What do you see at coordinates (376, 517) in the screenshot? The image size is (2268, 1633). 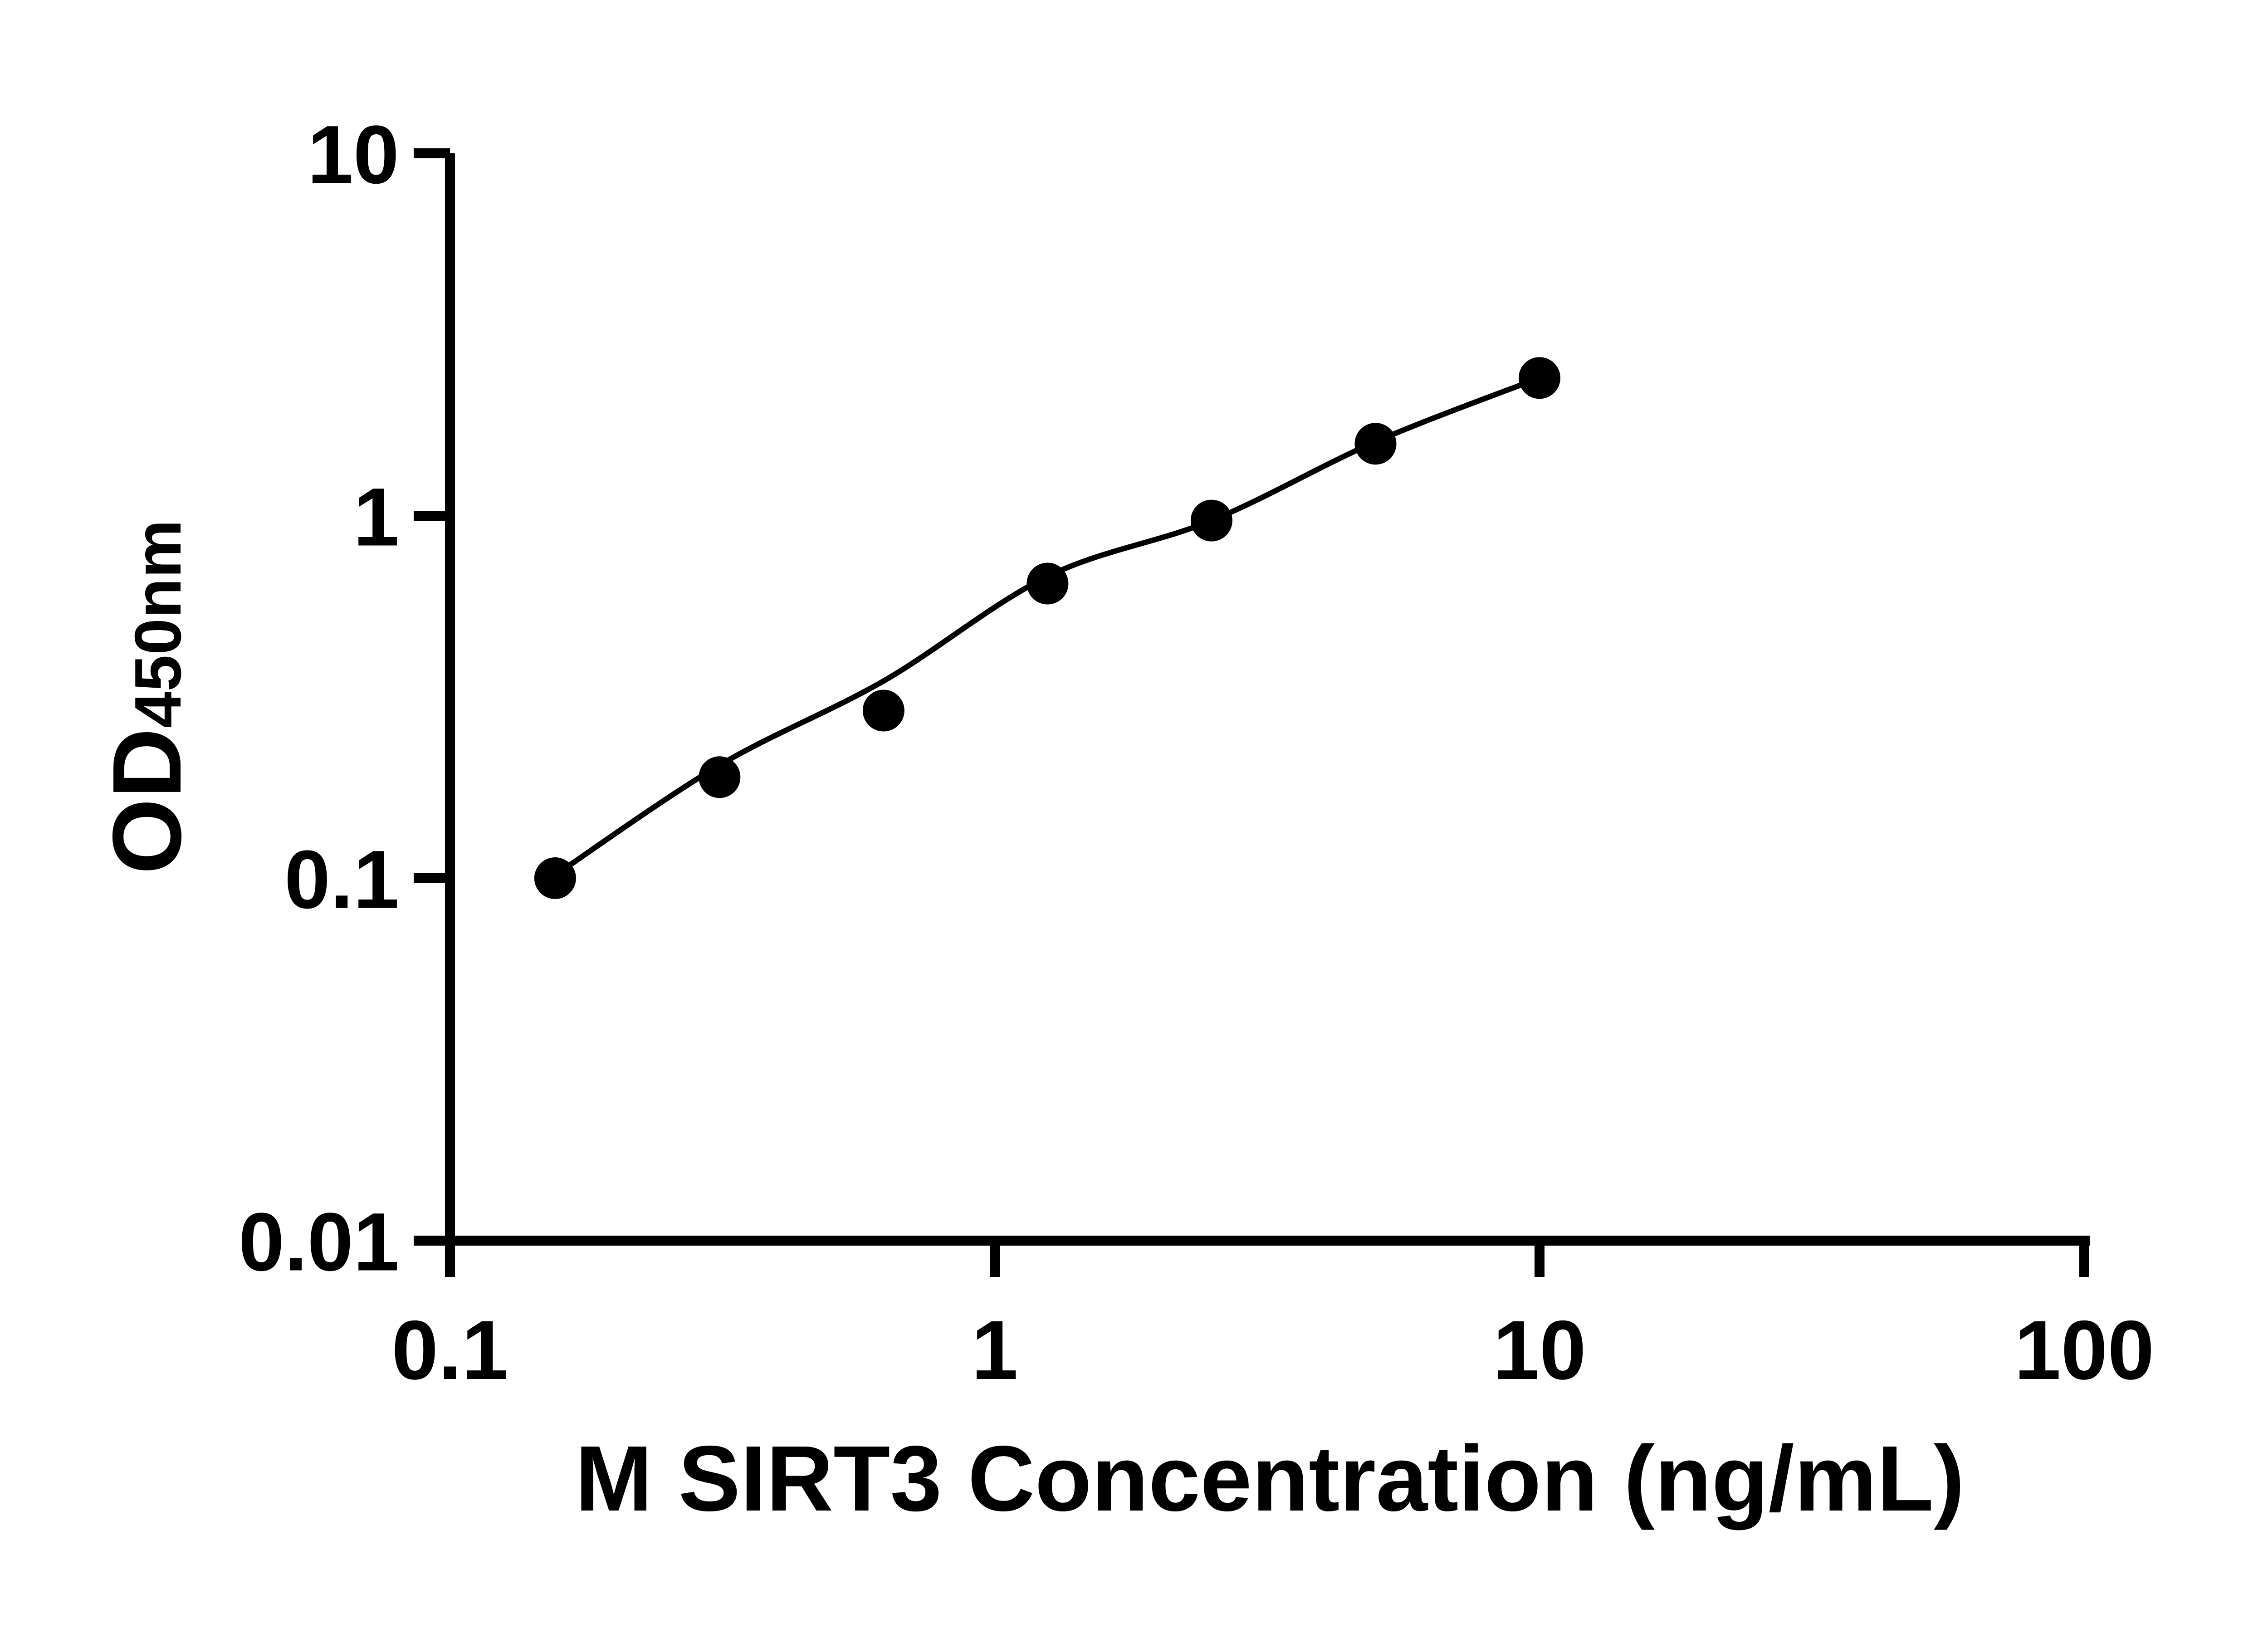 I see `y-tick-label: 1` at bounding box center [376, 517].